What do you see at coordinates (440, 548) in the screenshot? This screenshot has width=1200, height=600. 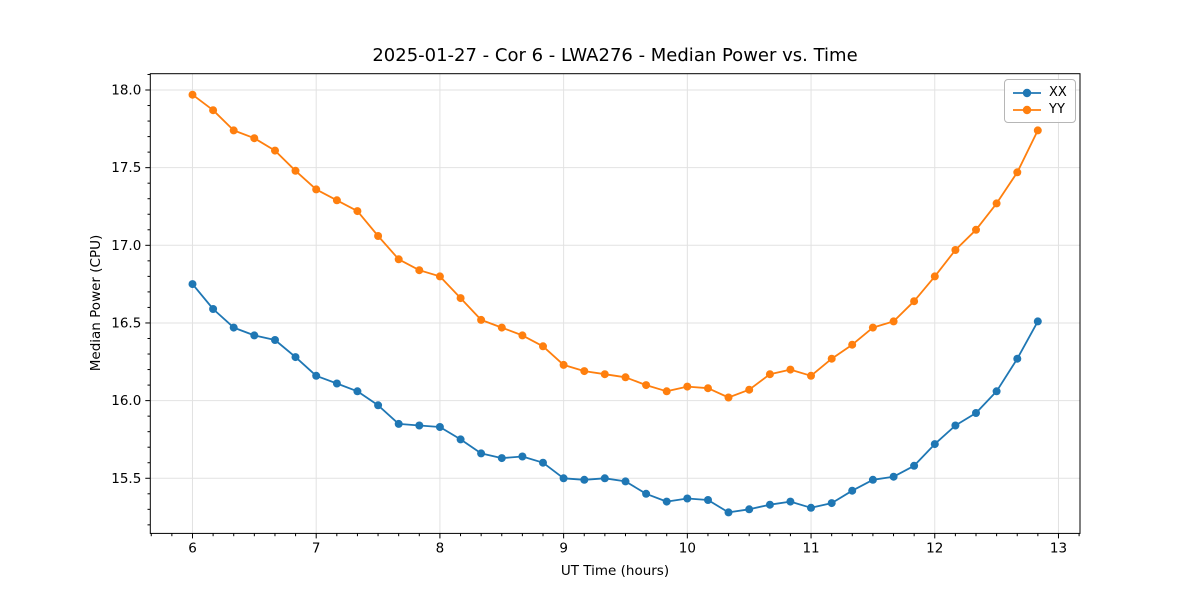 I see `x-tick-label: 8` at bounding box center [440, 548].